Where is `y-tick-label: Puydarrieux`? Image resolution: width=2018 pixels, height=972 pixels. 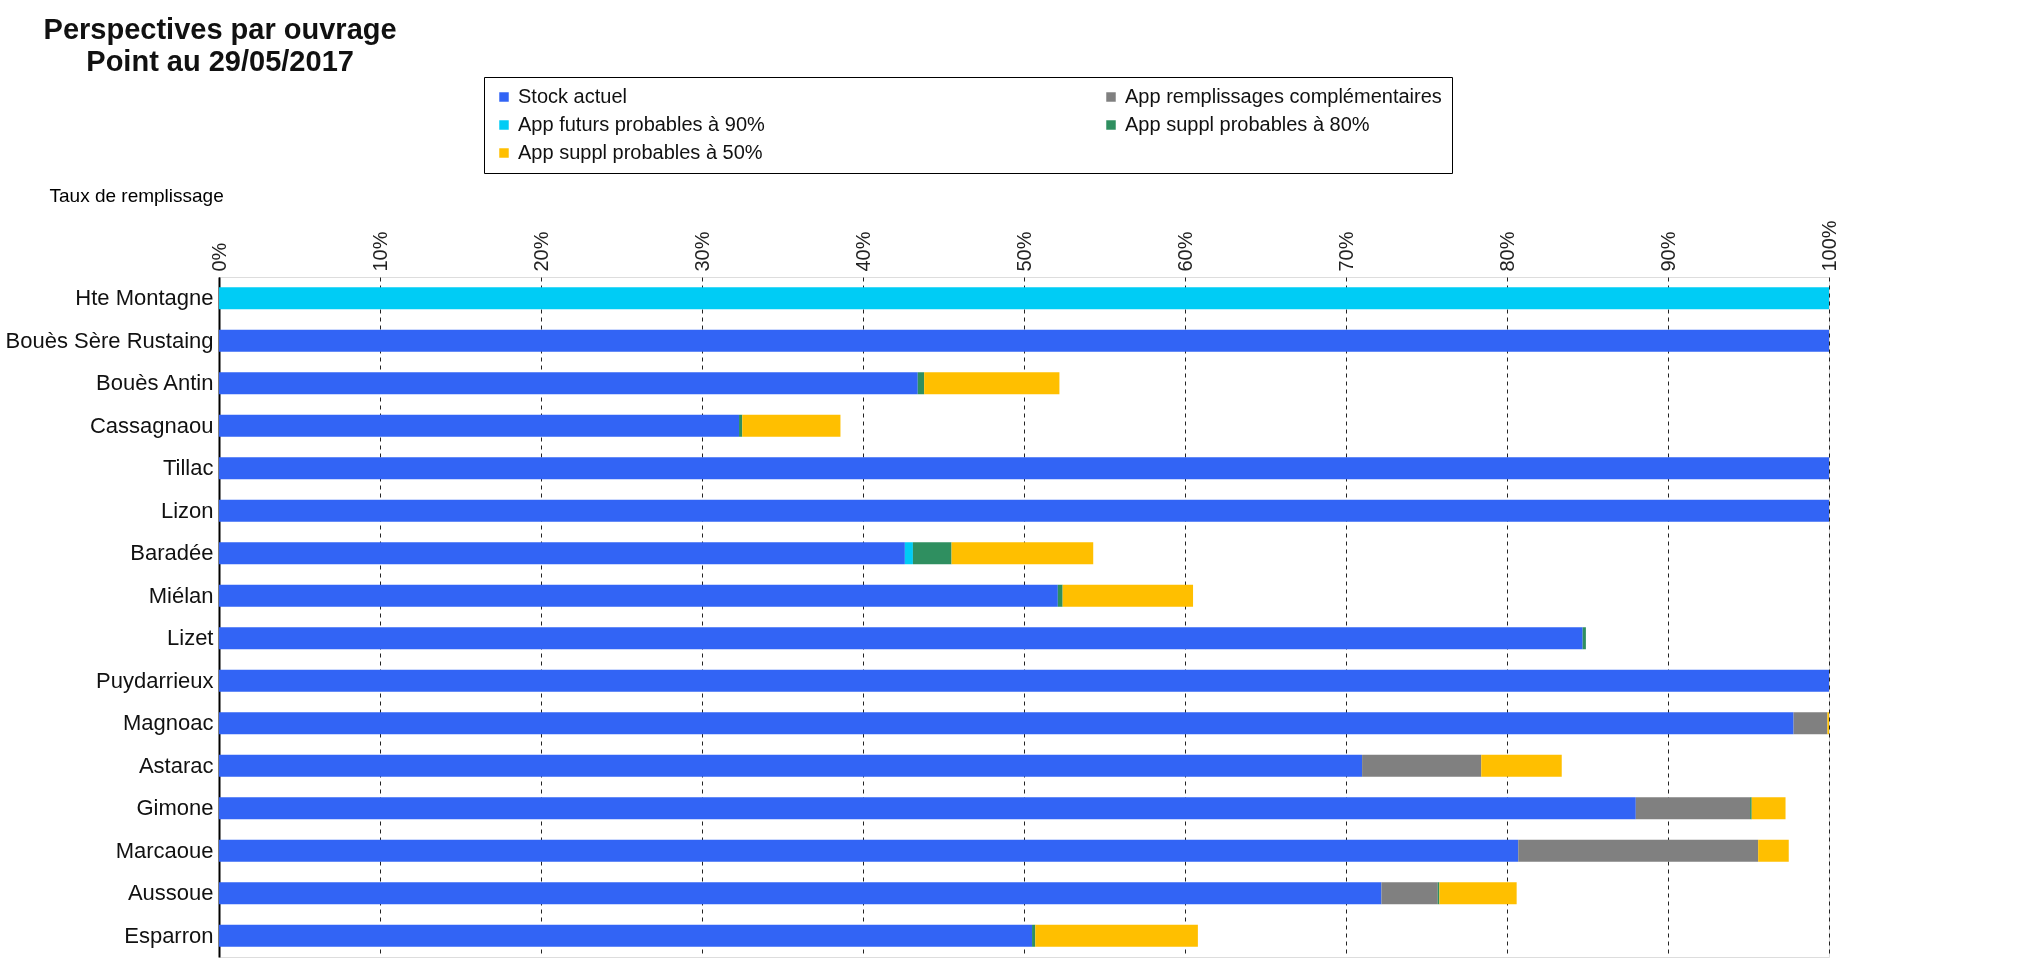 y-tick-label: Puydarrieux is located at coordinates (155, 680).